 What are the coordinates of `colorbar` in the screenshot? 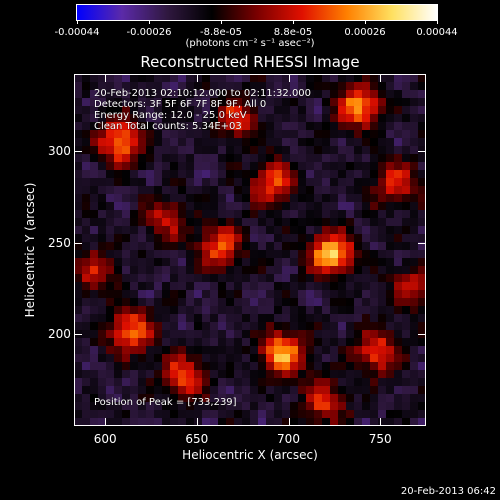 It's located at (257, 12).